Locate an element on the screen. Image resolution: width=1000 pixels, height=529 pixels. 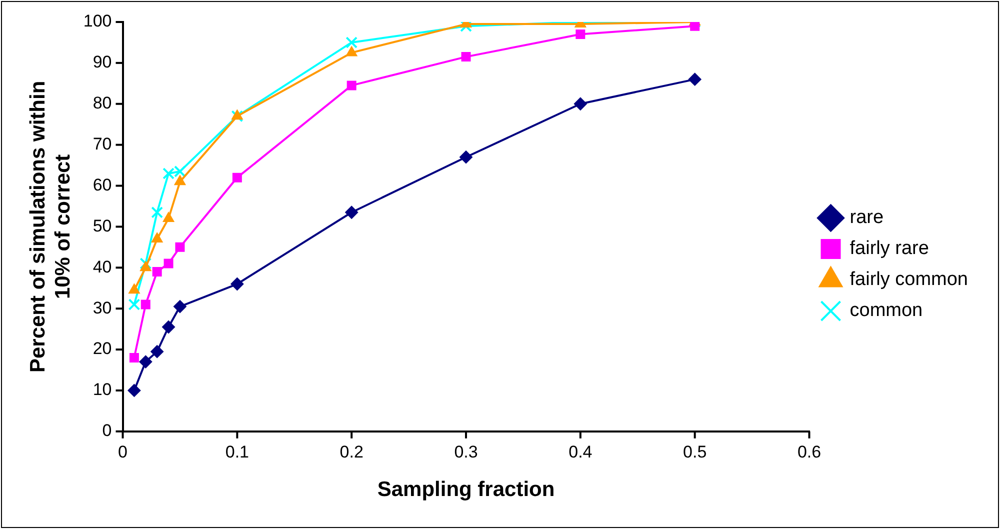
y-tick-label: 0 is located at coordinates (107, 430).